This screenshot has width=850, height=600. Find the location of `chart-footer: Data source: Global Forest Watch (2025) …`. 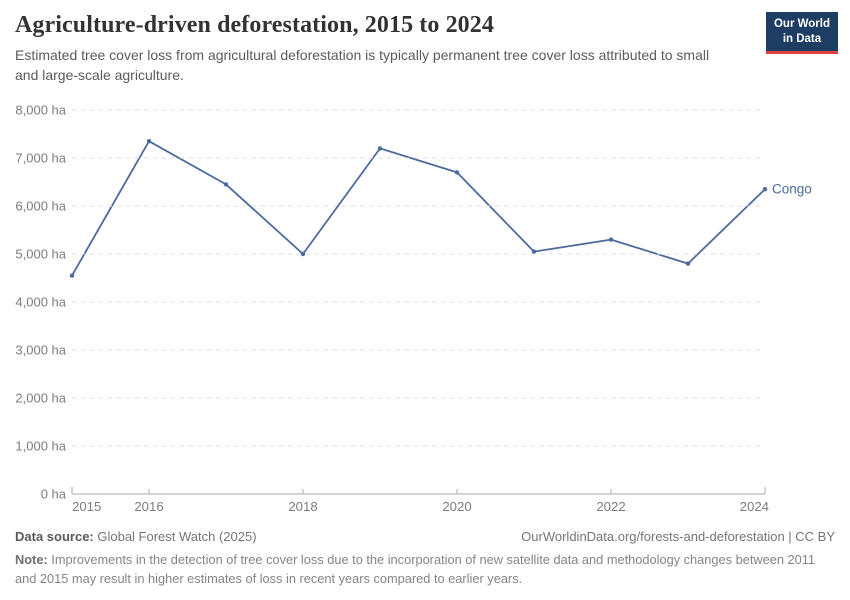

chart-footer: Data source: Global Forest Watch (2025) … is located at coordinates (425, 558).